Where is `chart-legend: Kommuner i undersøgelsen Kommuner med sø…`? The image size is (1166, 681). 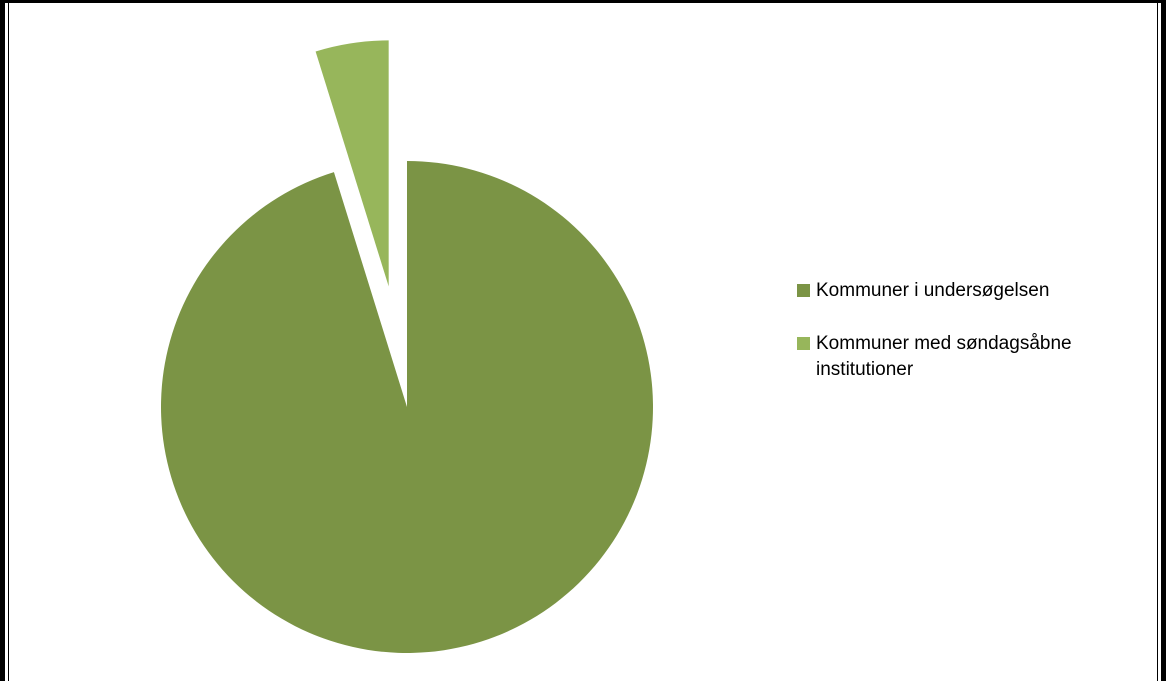 chart-legend: Kommuner i undersøgelsen Kommuner med sø… is located at coordinates (972, 344).